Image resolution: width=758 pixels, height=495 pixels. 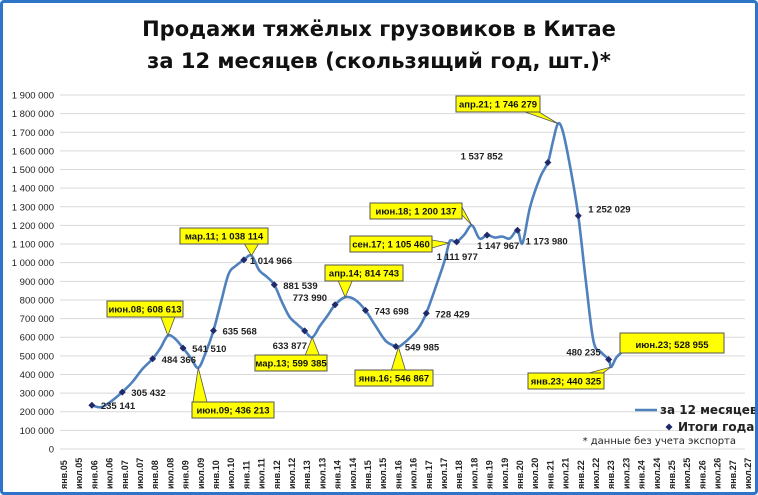 I want to click on x-tick-label: июл.13, so click(x=322, y=473).